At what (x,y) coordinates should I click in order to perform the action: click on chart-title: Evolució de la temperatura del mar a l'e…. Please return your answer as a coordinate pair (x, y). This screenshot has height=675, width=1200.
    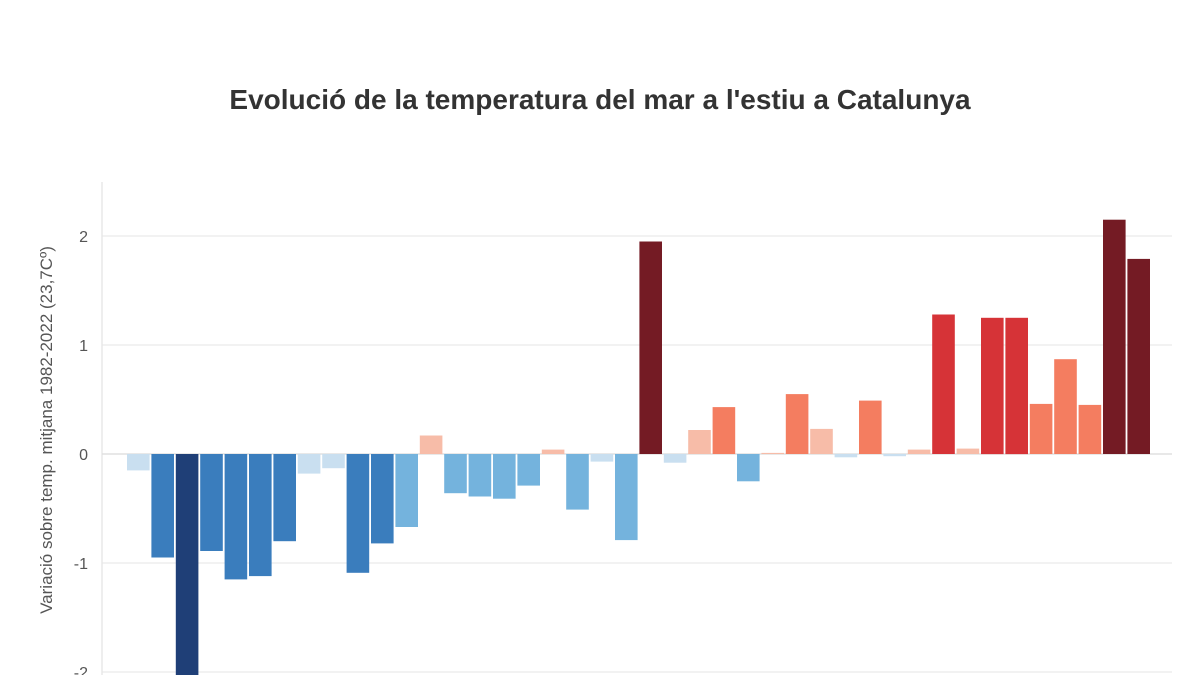
    Looking at the image, I should click on (600, 99).